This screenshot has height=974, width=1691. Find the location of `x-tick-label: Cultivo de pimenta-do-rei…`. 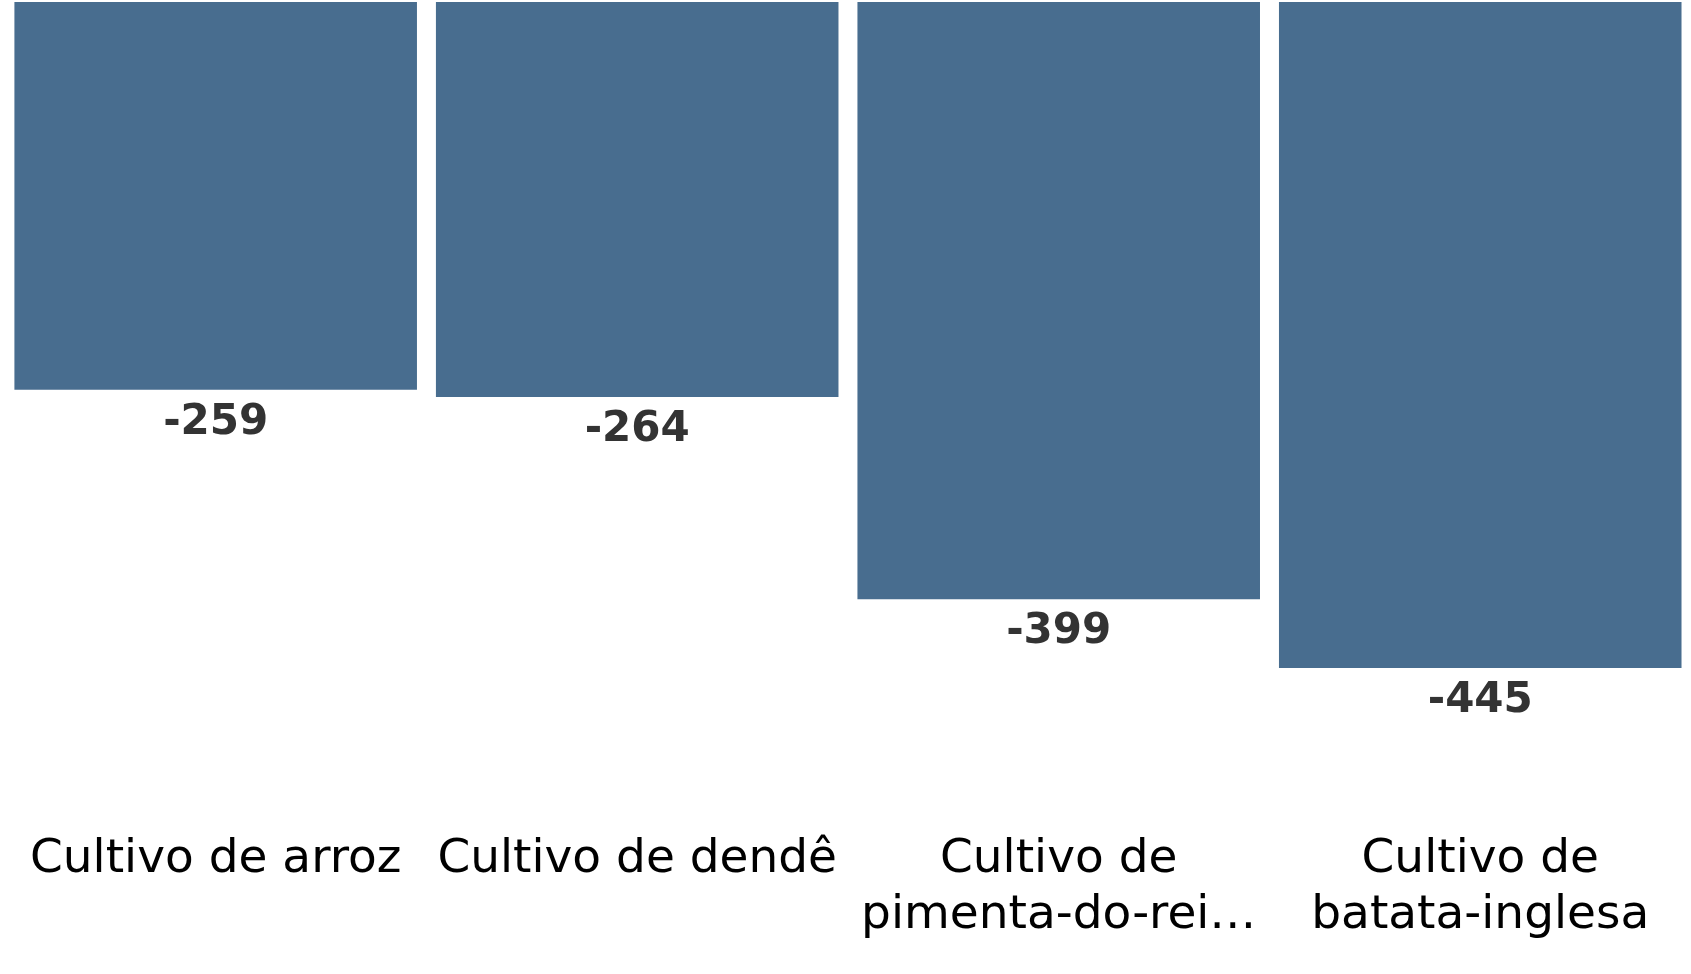

x-tick-label: Cultivo de pimenta-do-rei… is located at coordinates (1059, 883).